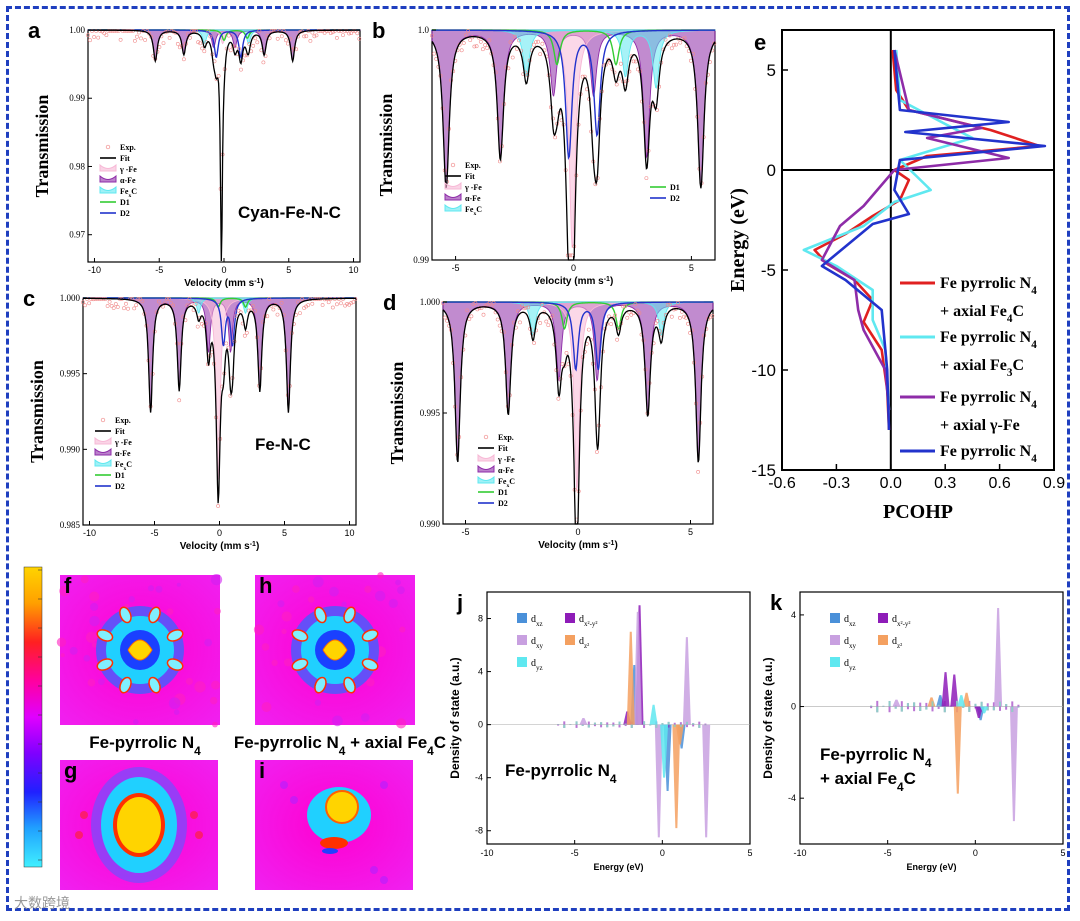 The image size is (1080, 921). What do you see at coordinates (120, 486) in the screenshot?
I see `legend-label: D2` at bounding box center [120, 486].